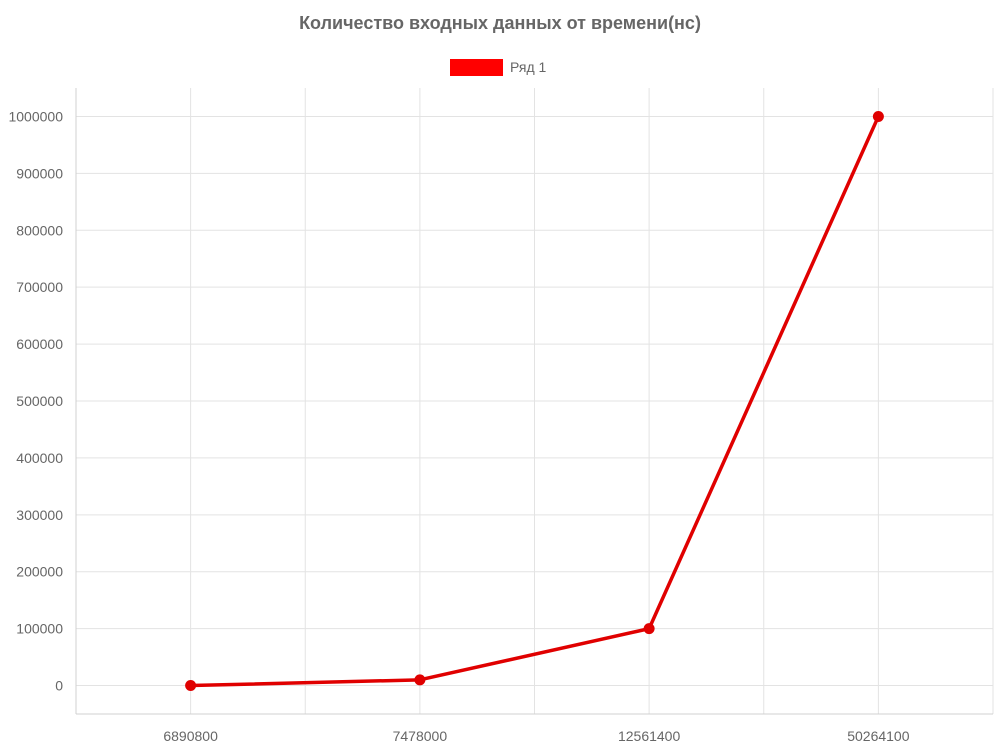  I want to click on y-tick-label: 500000, so click(39, 401).